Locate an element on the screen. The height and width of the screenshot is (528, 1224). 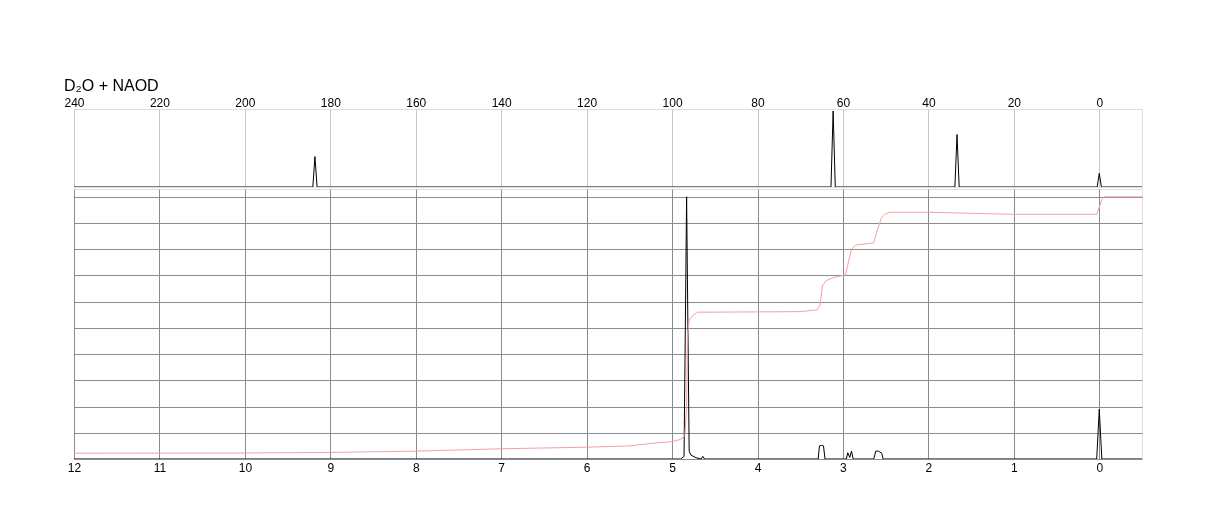
x-tick-label: 140 is located at coordinates (502, 102).